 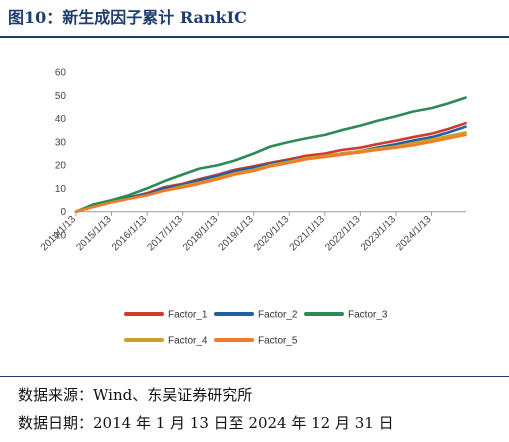 I want to click on footer-rule, so click(x=254, y=376).